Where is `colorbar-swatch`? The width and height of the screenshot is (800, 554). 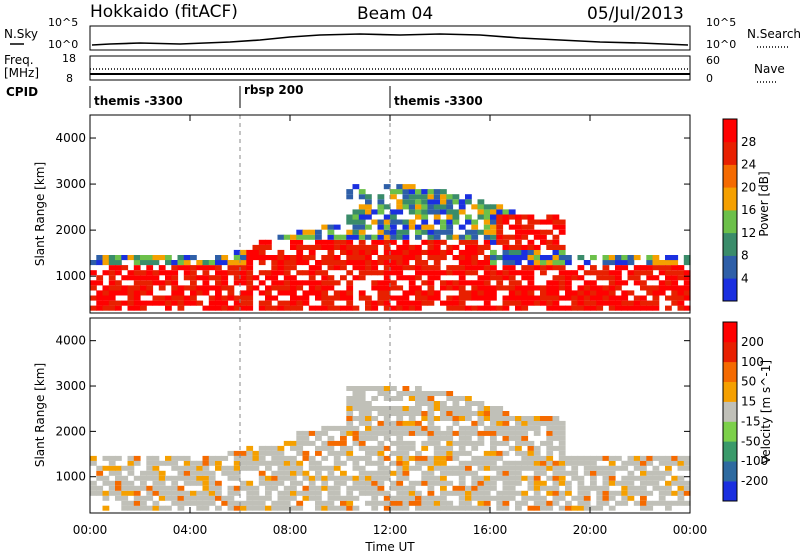
colorbar-swatch is located at coordinates (730, 352).